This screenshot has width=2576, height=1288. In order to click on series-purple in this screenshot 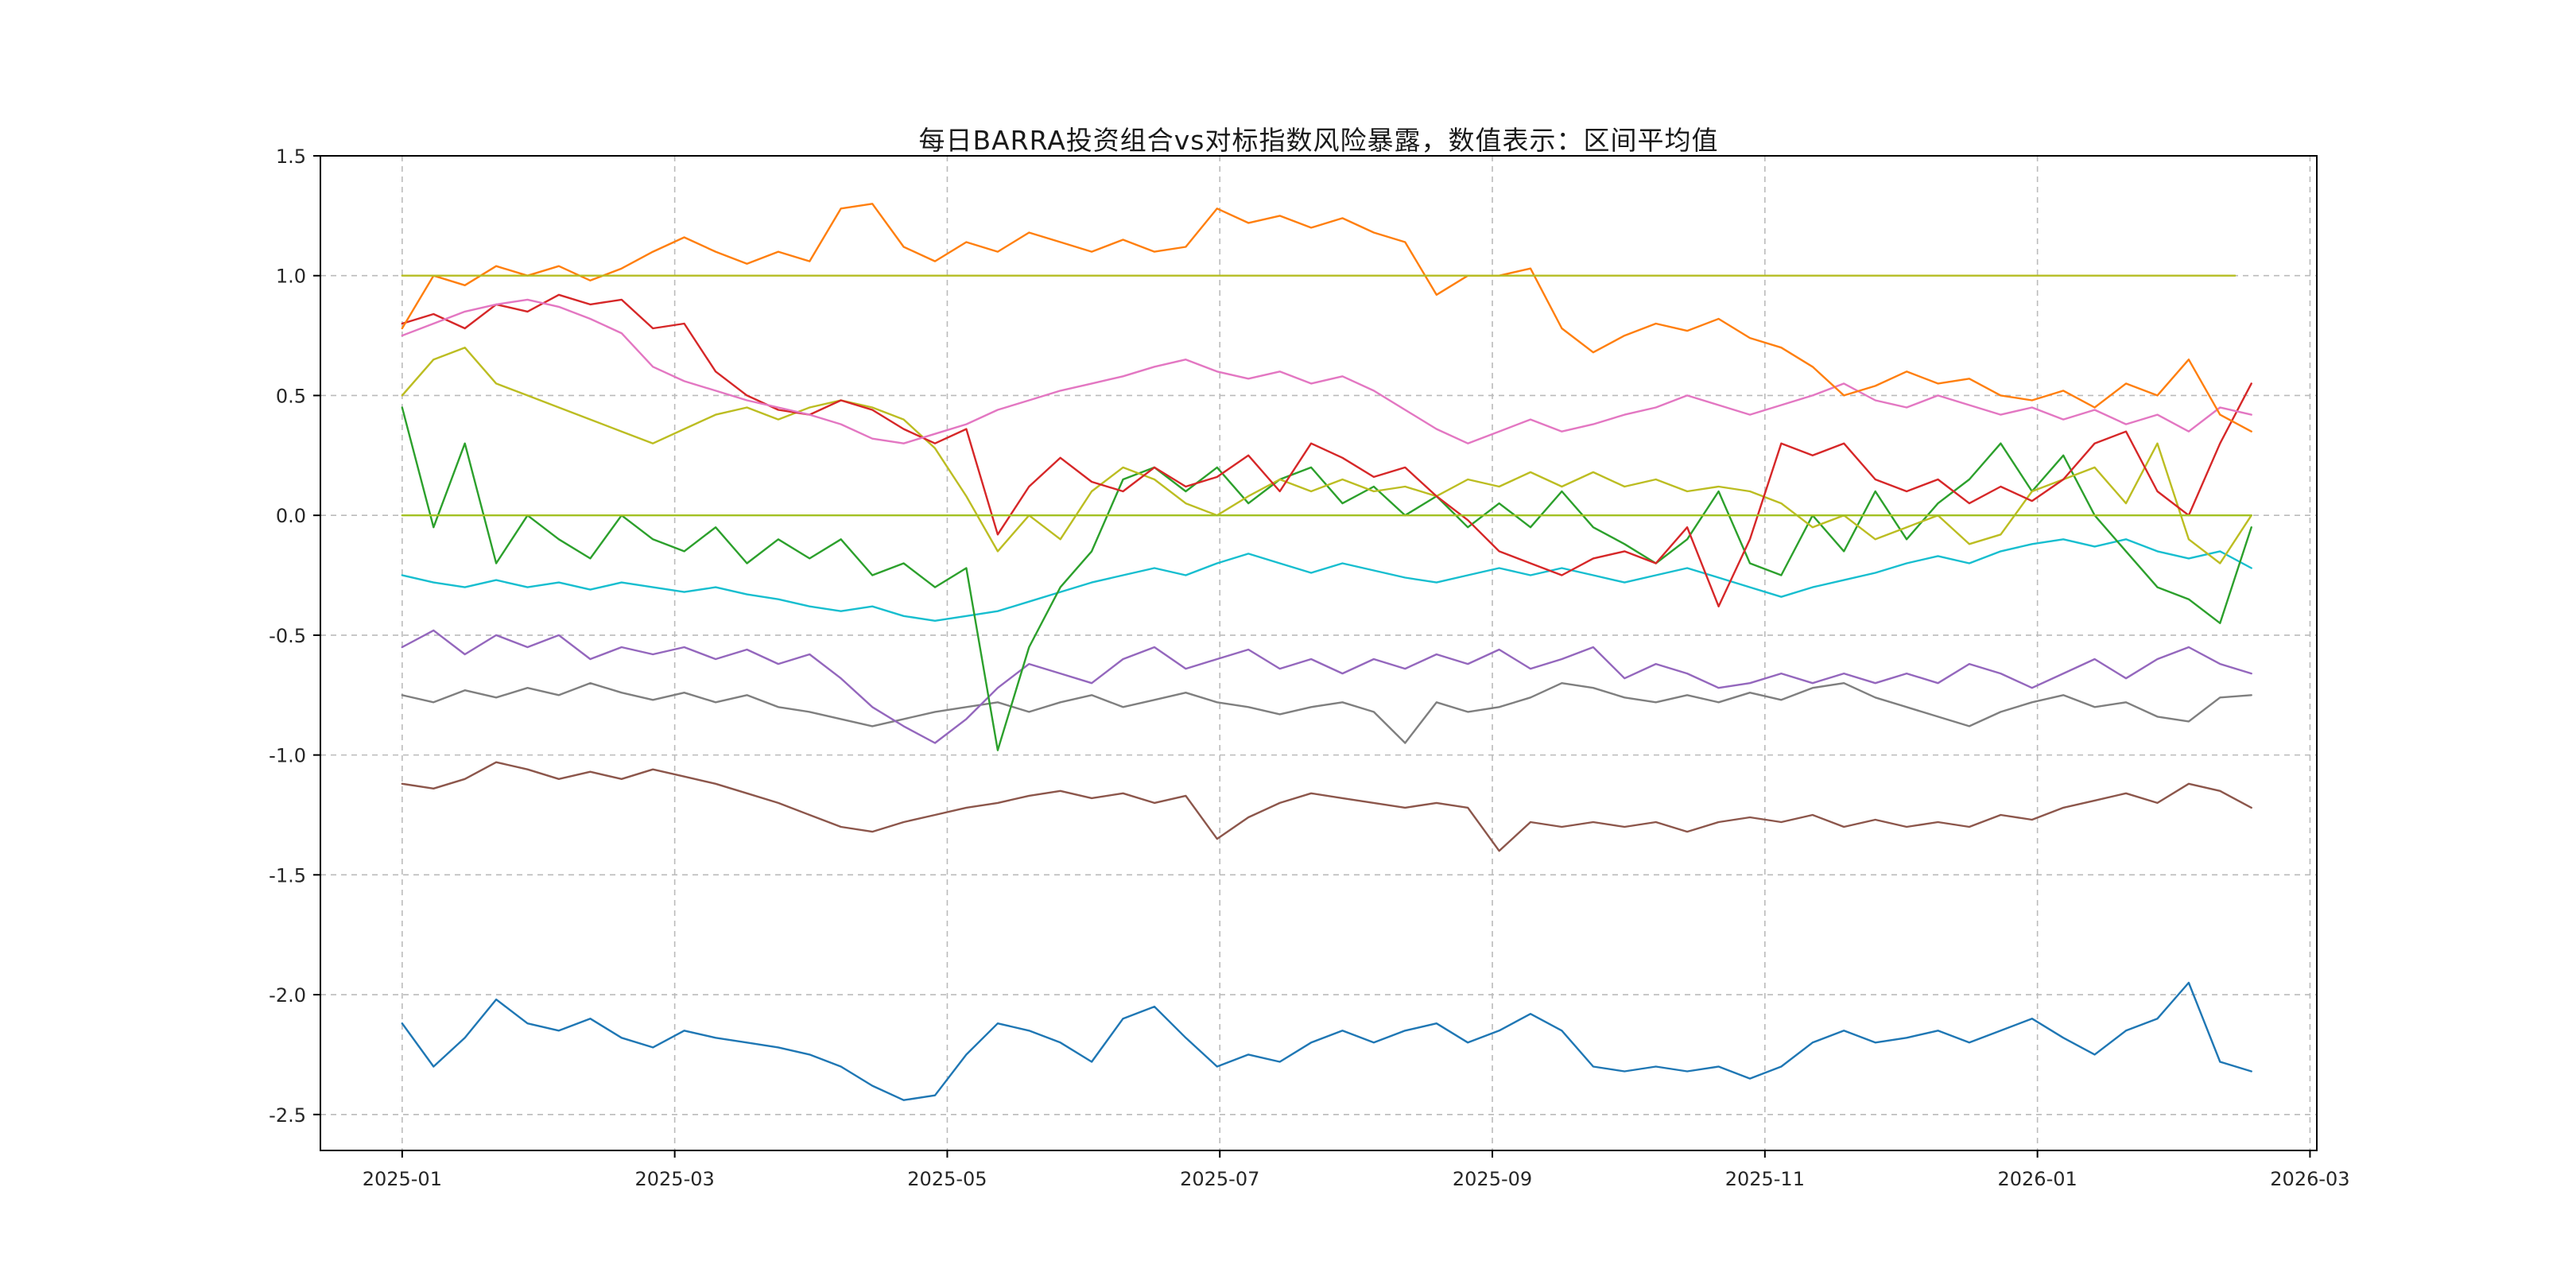, I will do `click(1327, 686)`.